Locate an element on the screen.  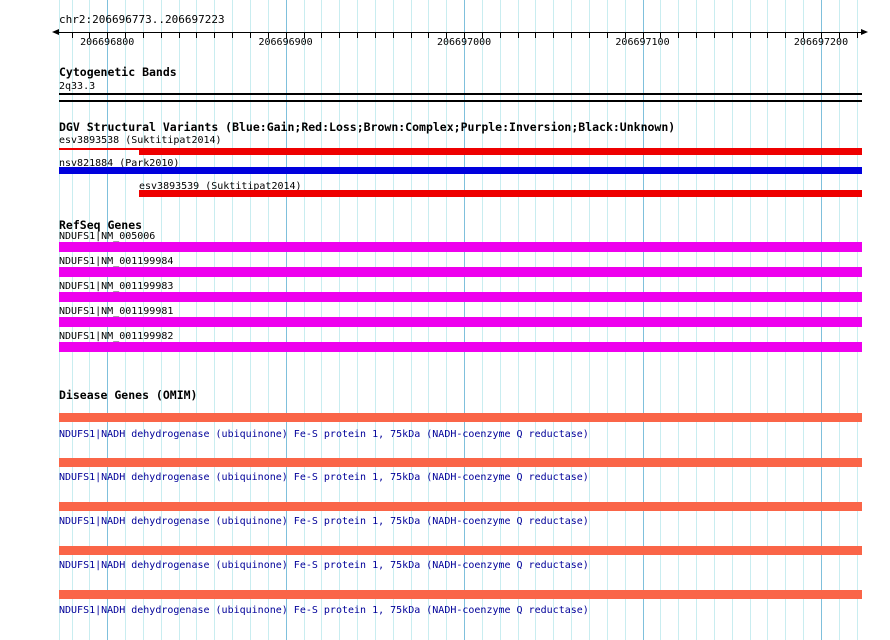
ruler-line is located at coordinates (461, 32).